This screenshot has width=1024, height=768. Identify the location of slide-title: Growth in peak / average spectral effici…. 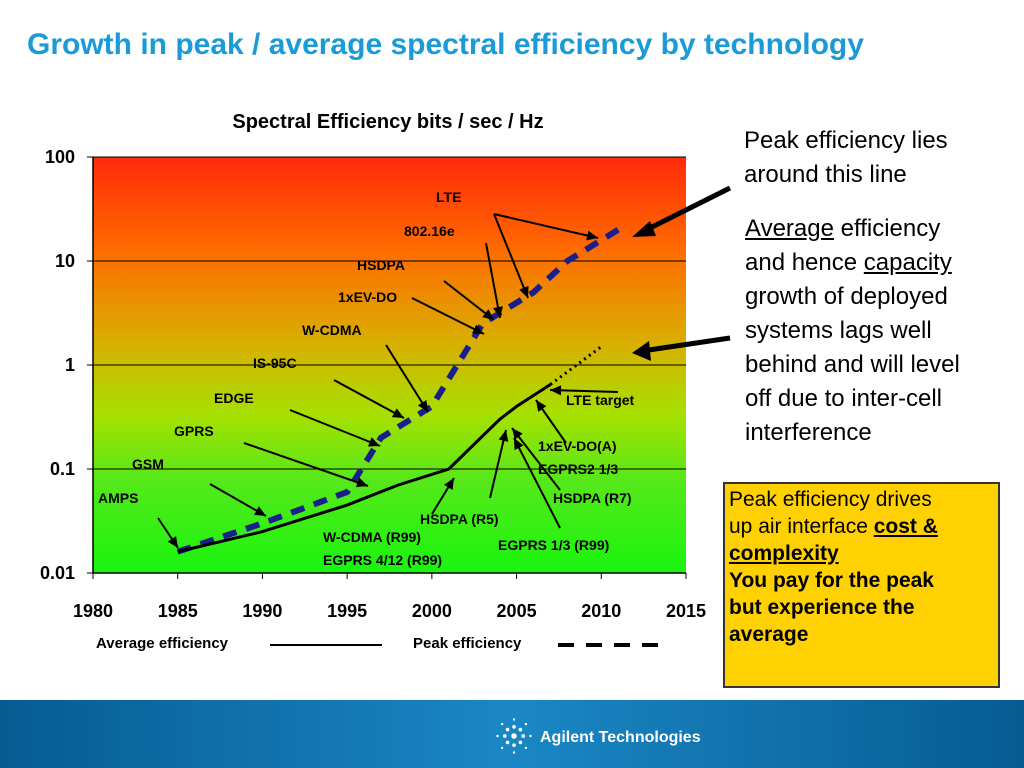
(445, 44).